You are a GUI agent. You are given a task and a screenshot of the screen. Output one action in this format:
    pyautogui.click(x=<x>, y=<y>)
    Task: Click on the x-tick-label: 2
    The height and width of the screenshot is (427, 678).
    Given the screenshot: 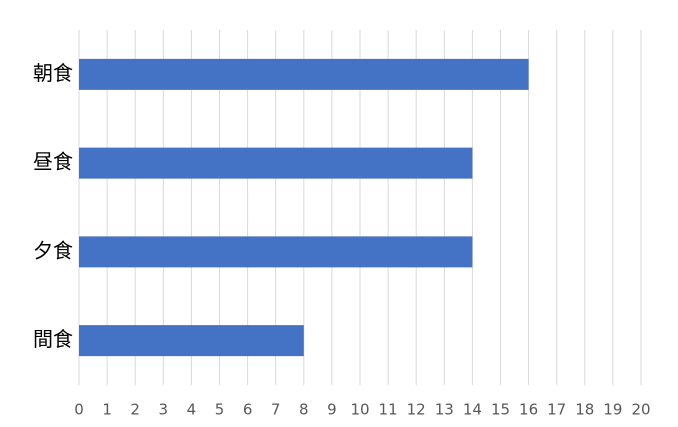 What is the action you would take?
    pyautogui.click(x=135, y=410)
    